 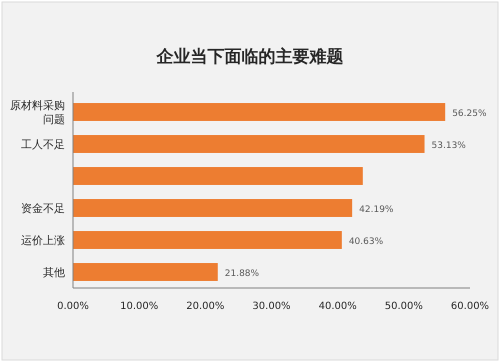 What do you see at coordinates (73, 306) in the screenshot?
I see `x-tick-label: 0.00%` at bounding box center [73, 306].